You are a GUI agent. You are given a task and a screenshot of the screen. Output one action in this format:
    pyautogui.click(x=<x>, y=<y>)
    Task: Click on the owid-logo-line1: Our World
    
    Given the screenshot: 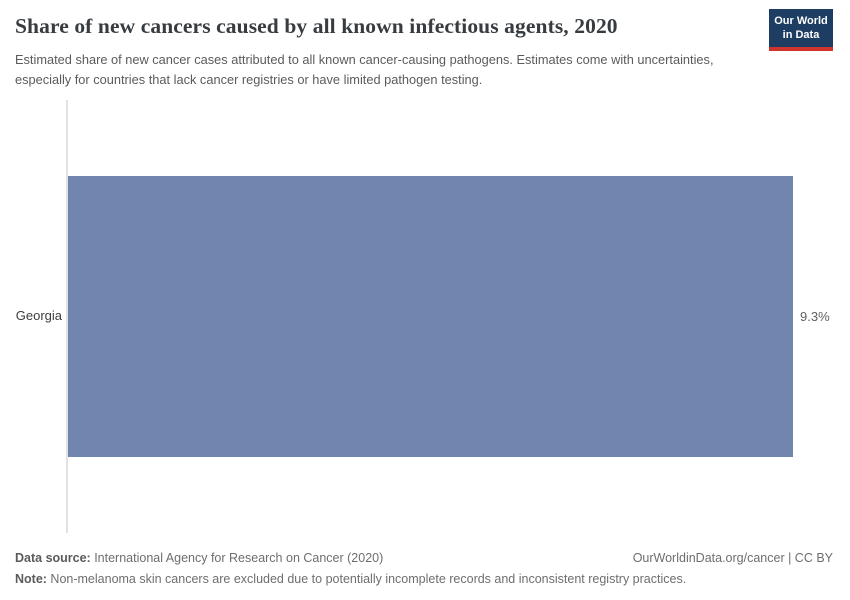 What is the action you would take?
    pyautogui.click(x=801, y=21)
    